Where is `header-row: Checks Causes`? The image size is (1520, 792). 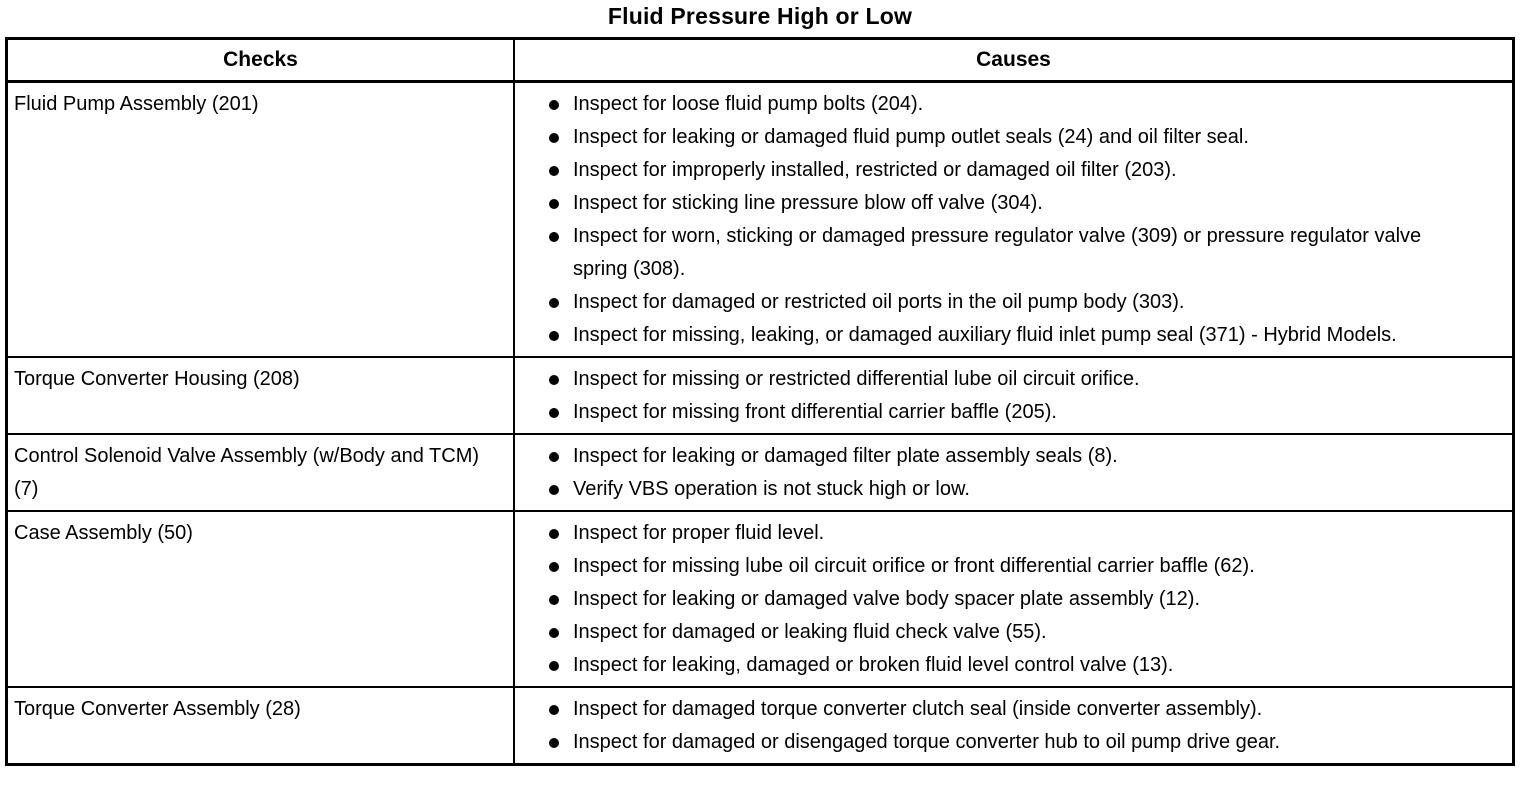 header-row: Checks Causes is located at coordinates (760, 60).